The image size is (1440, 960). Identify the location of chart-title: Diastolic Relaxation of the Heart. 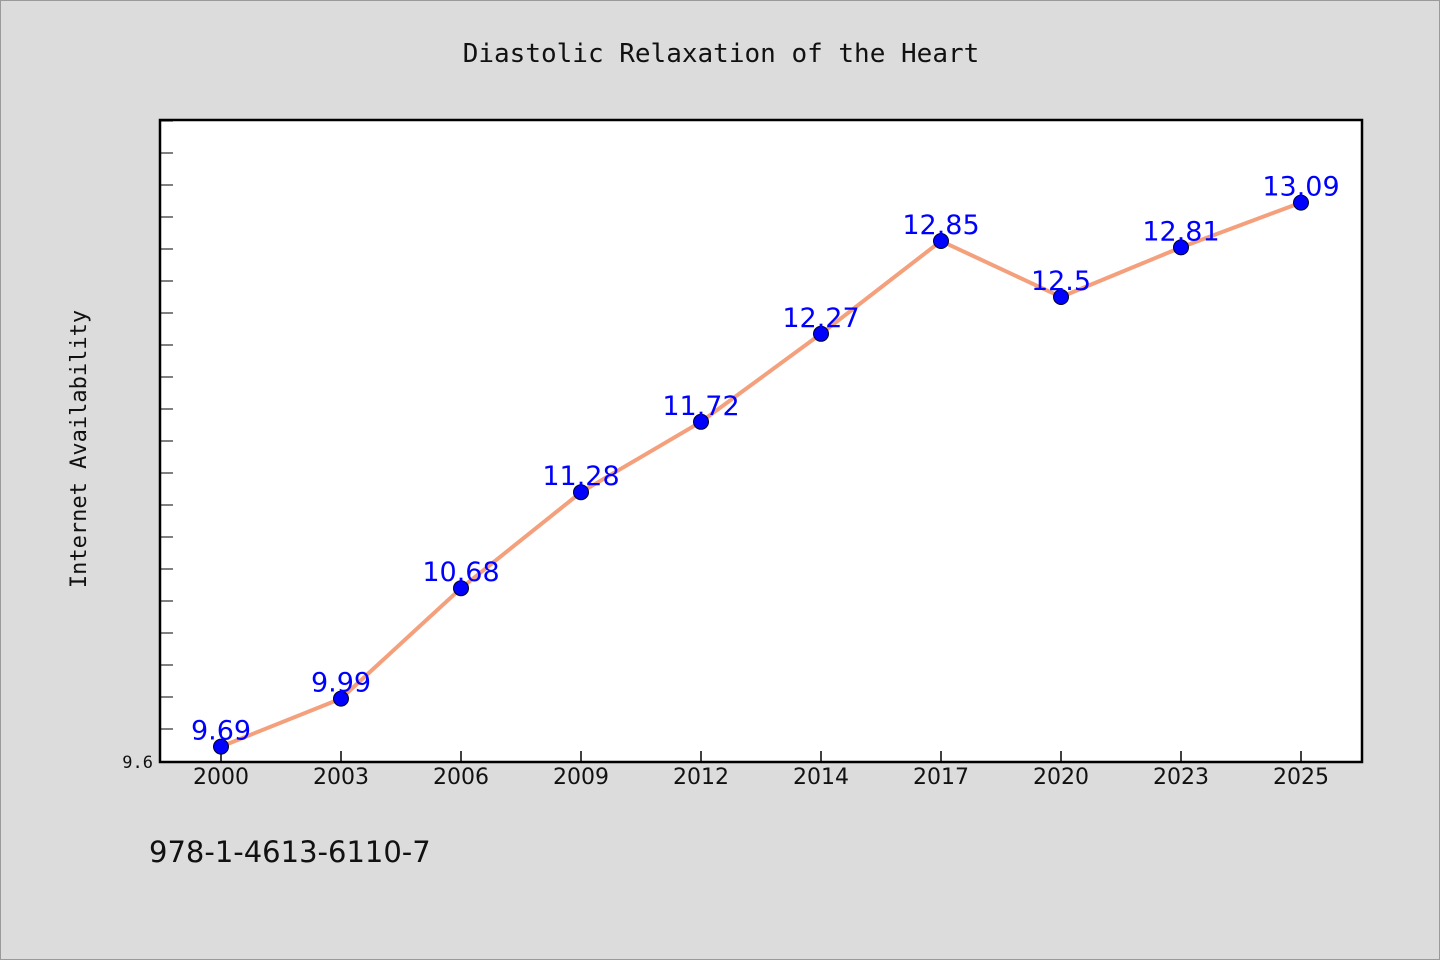
(721, 54).